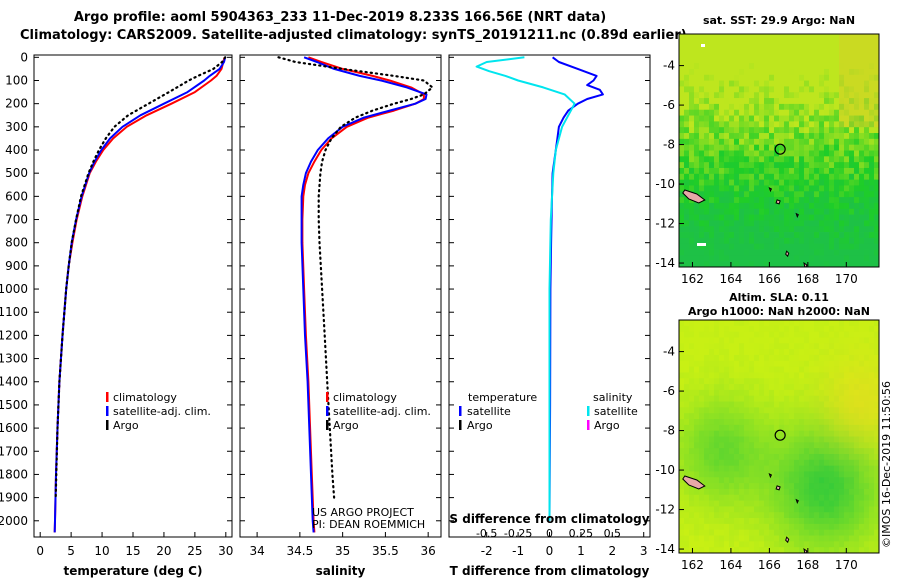 The width and height of the screenshot is (900, 580). What do you see at coordinates (300, 551) in the screenshot?
I see `salinity-xtick-label: 34.5` at bounding box center [300, 551].